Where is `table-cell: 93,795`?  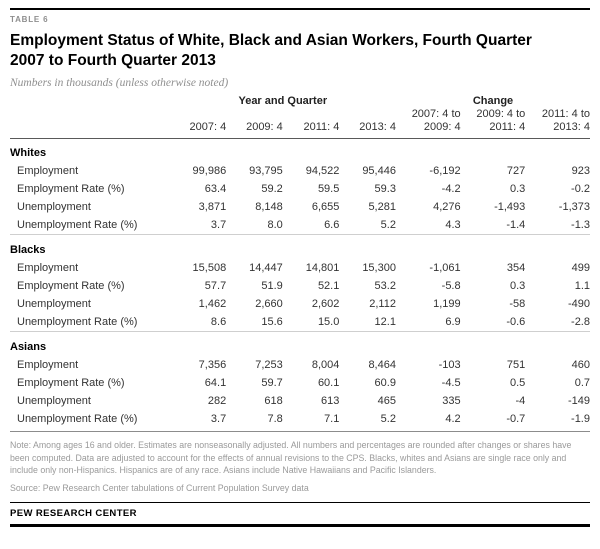
table-cell: 93,795 is located at coordinates (266, 171).